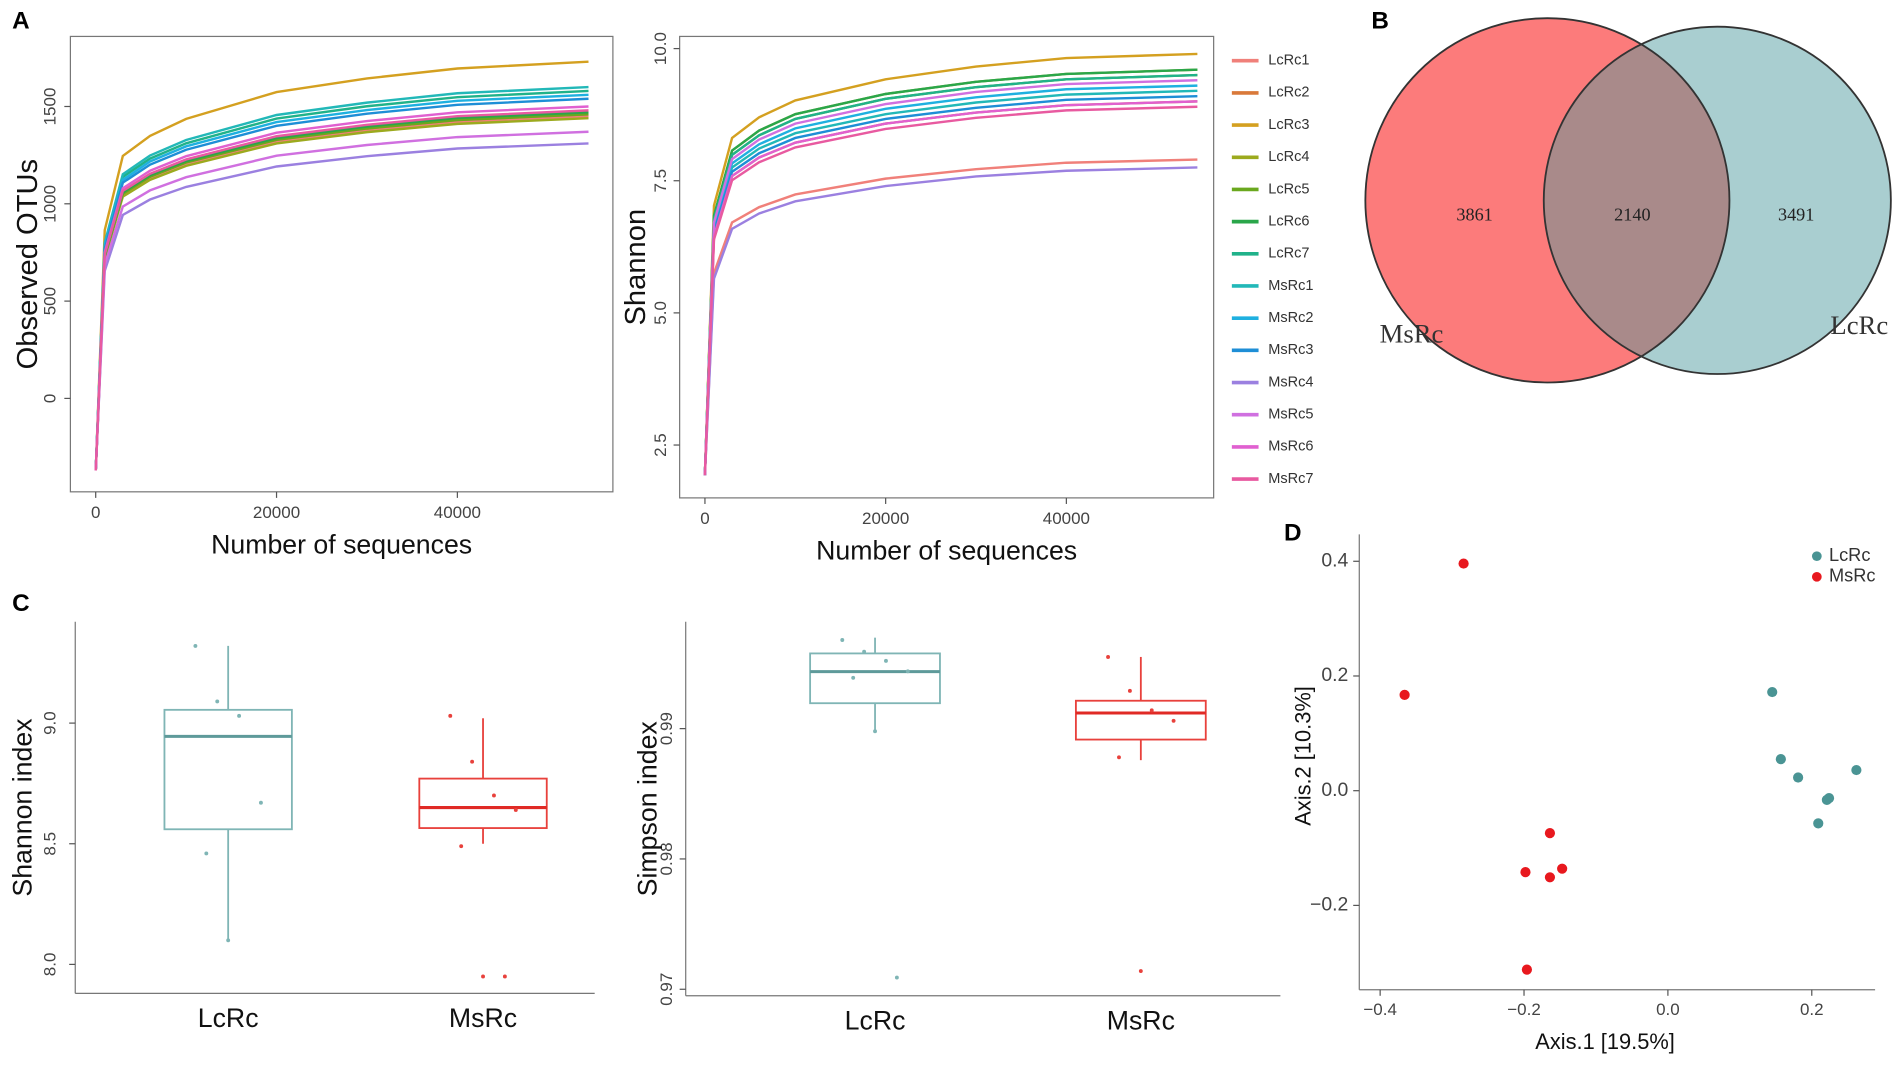  Describe the element at coordinates (21, 20) in the screenshot. I see `panel-label: A` at that location.